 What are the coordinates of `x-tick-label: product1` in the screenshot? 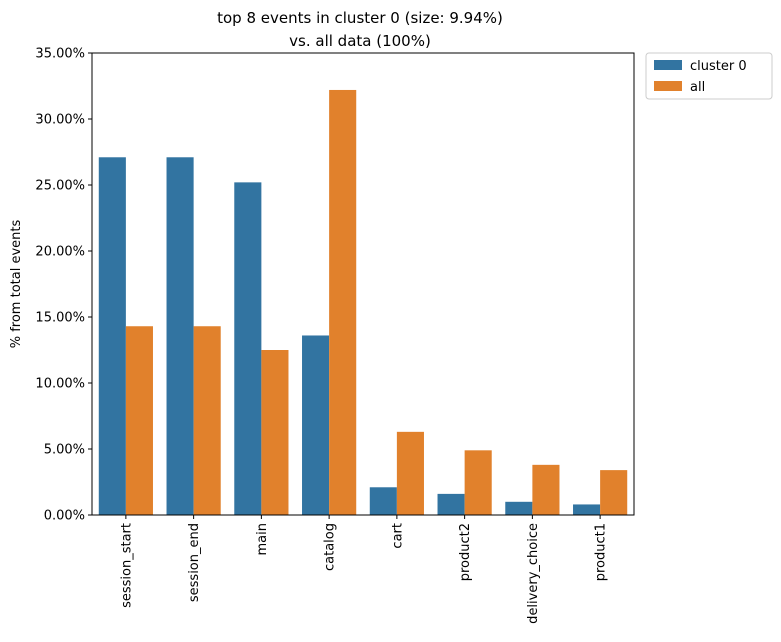 It's located at (601, 552).